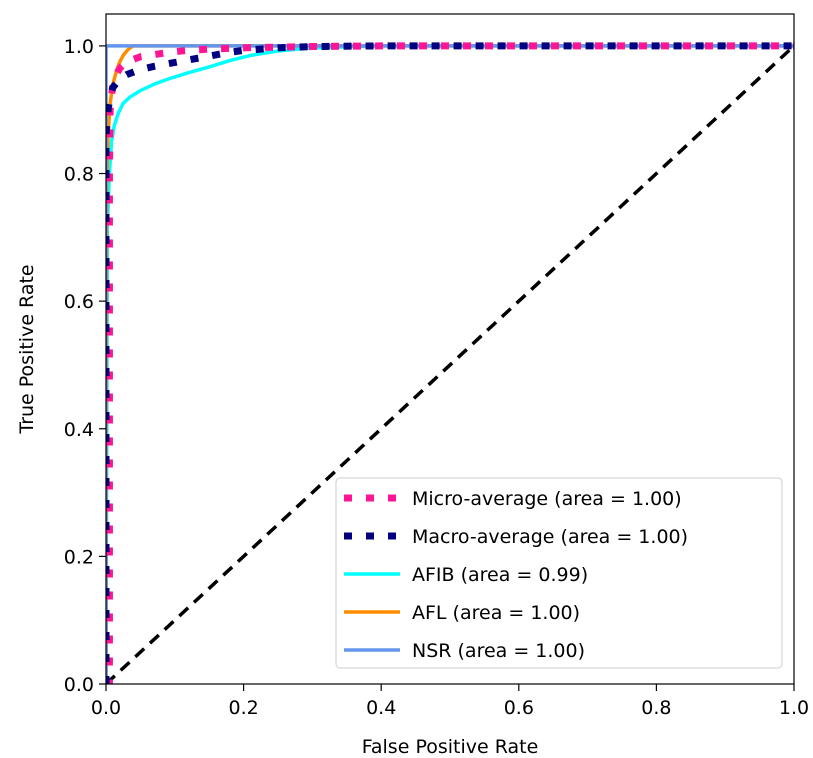 The width and height of the screenshot is (813, 758). I want to click on x-tick-label: 0.6, so click(519, 708).